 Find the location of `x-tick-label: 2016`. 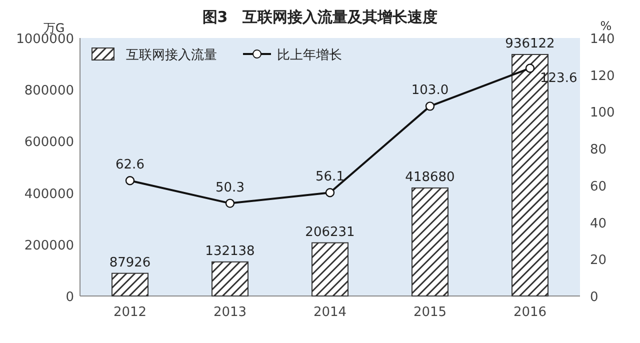

x-tick-label: 2016 is located at coordinates (530, 312).